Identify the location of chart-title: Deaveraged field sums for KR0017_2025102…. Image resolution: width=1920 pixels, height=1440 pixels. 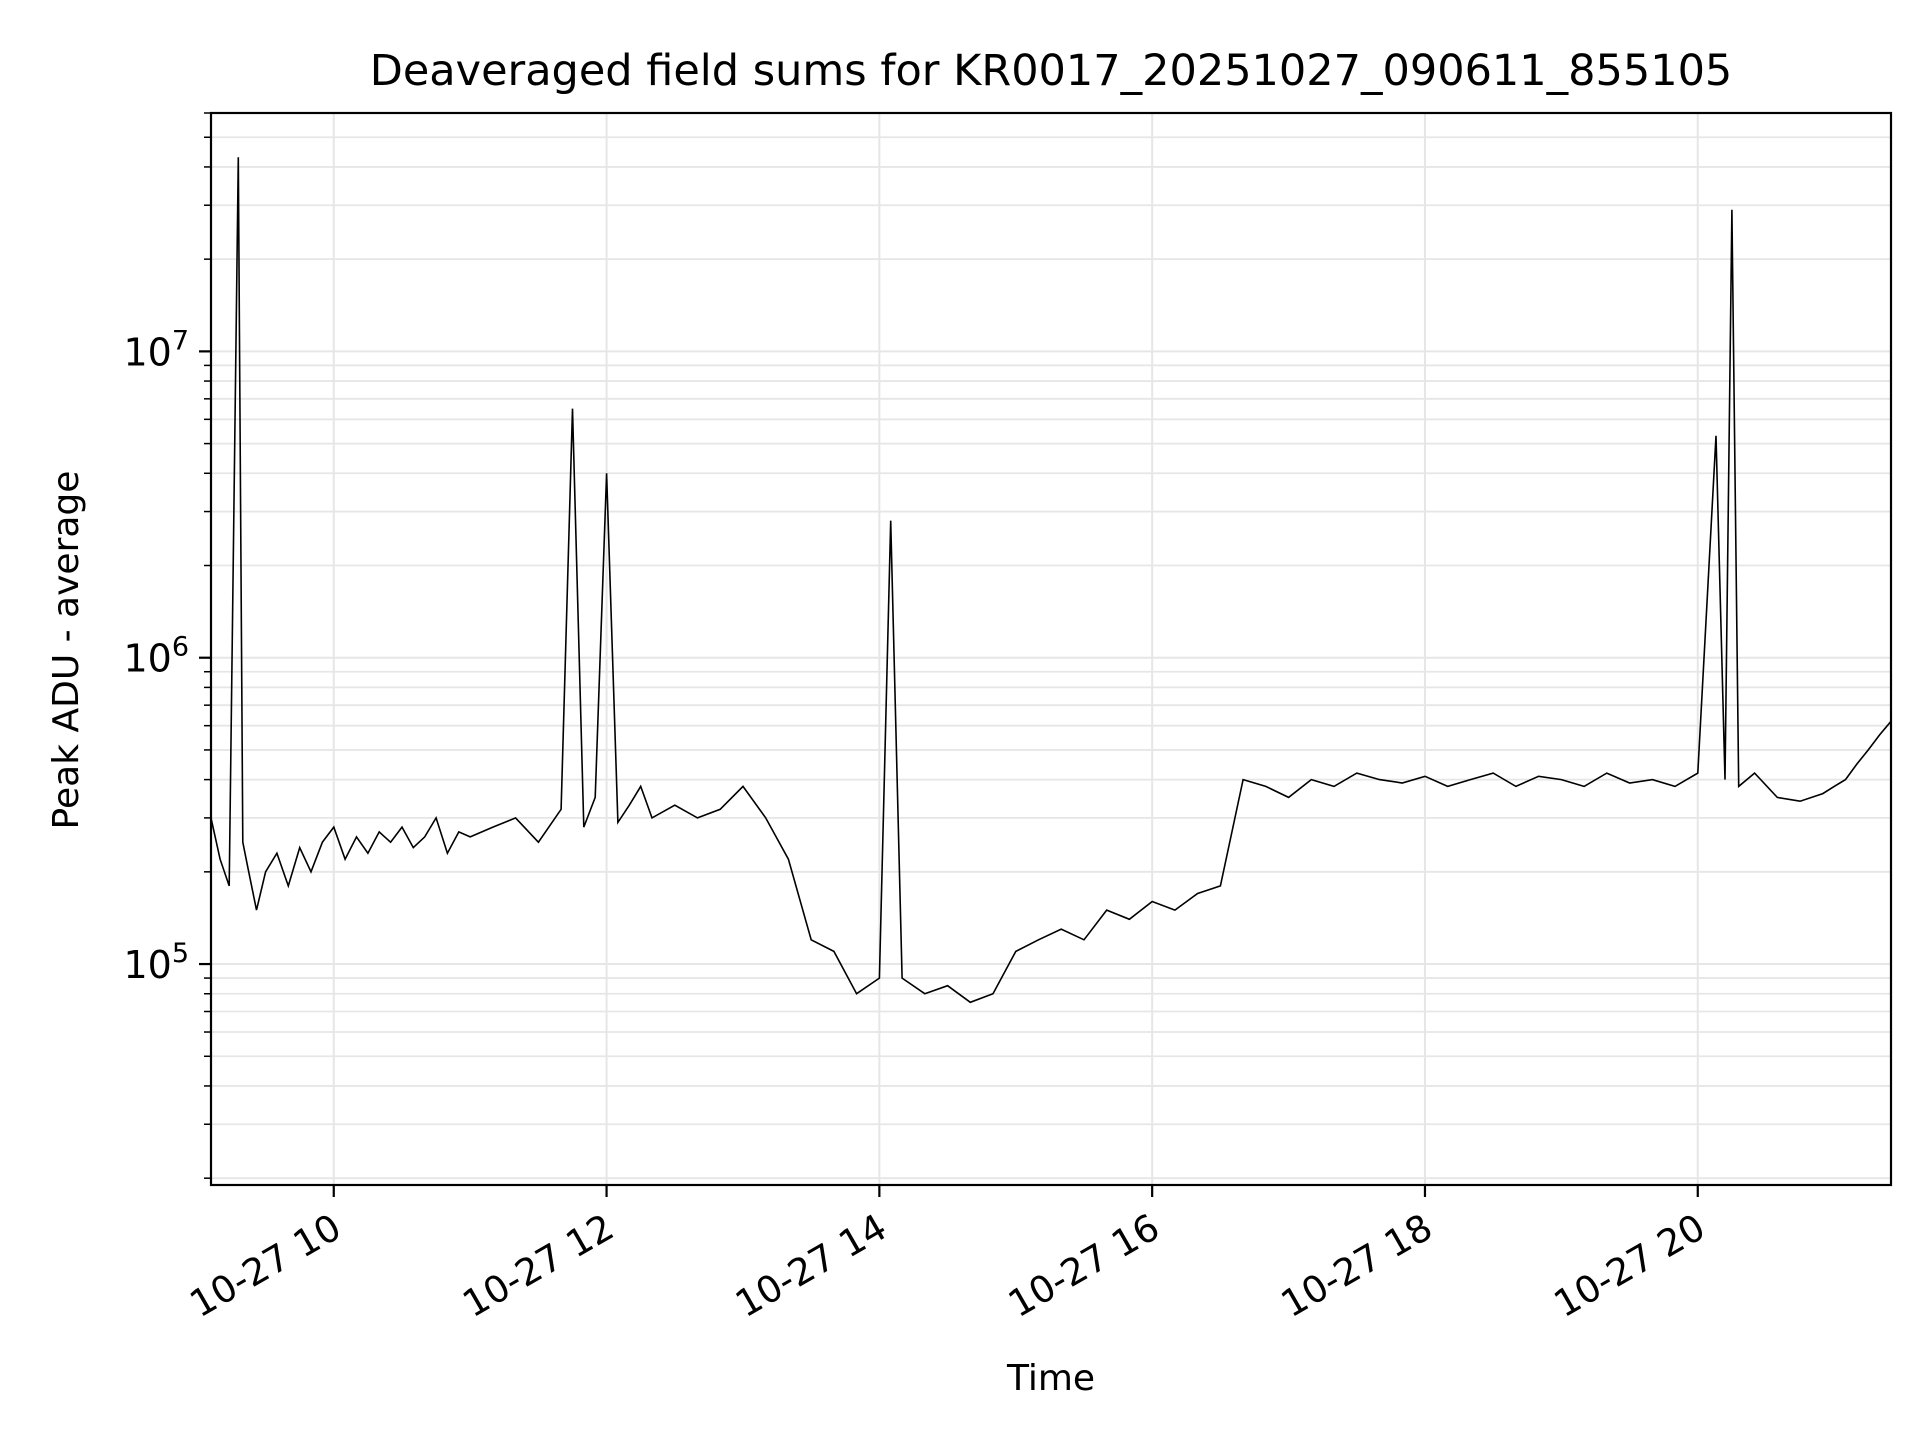
(1051, 71).